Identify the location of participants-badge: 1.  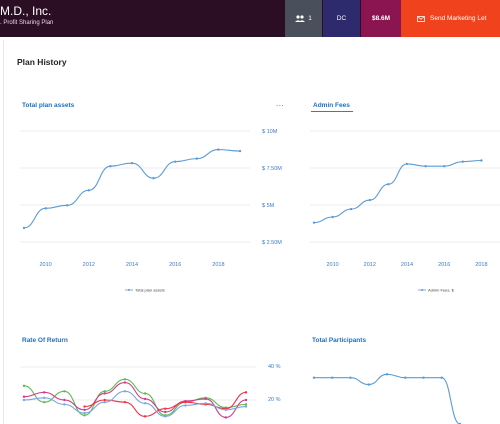
(303, 18).